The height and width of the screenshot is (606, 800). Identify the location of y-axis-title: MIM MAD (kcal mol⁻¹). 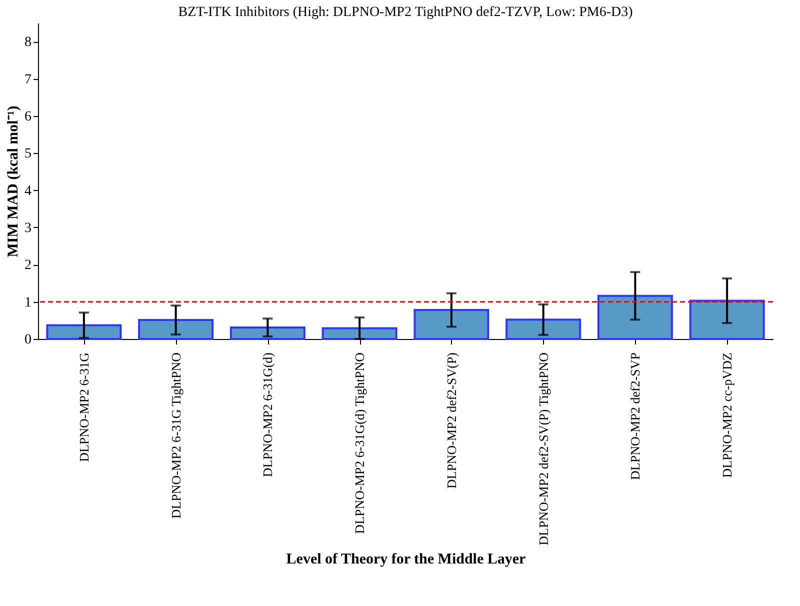
(14, 182).